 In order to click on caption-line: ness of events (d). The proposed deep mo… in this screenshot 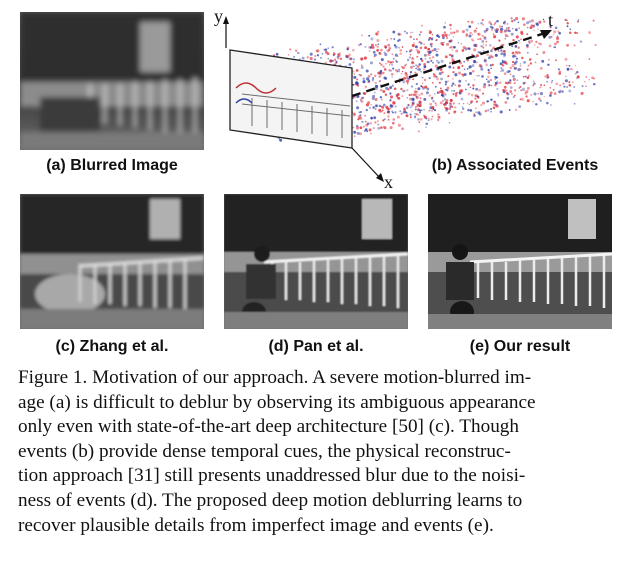, I will do `click(270, 500)`.